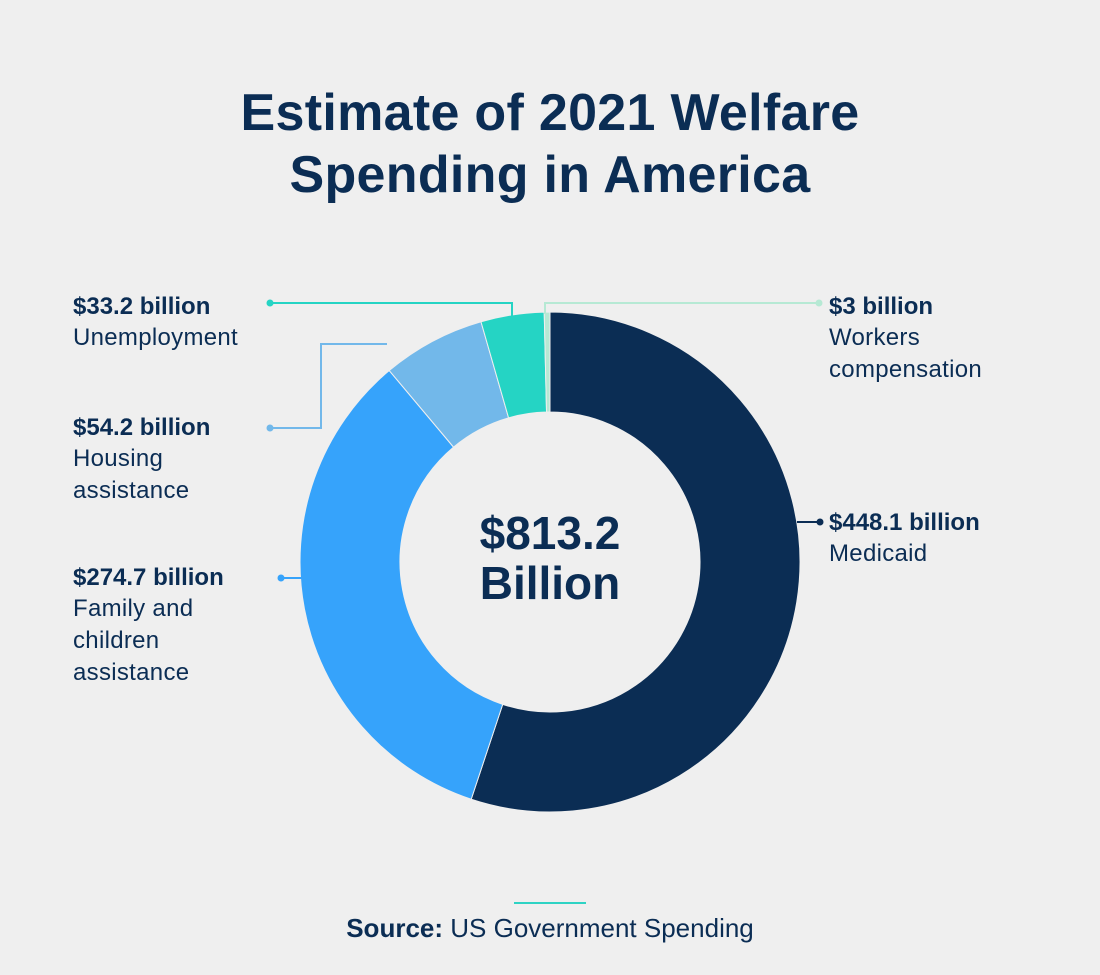  What do you see at coordinates (598, 928) in the screenshot?
I see `source-text: US Government Spending` at bounding box center [598, 928].